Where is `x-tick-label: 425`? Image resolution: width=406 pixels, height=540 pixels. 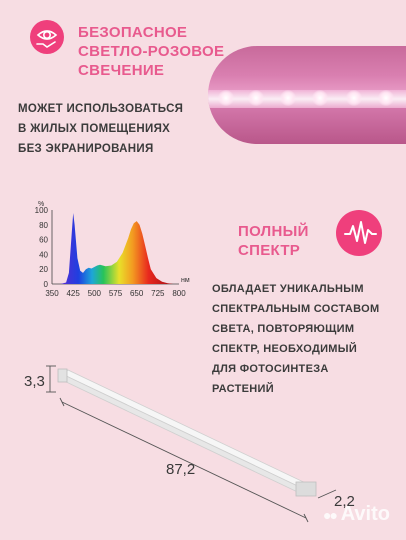
x-tick-label: 425 is located at coordinates (73, 293).